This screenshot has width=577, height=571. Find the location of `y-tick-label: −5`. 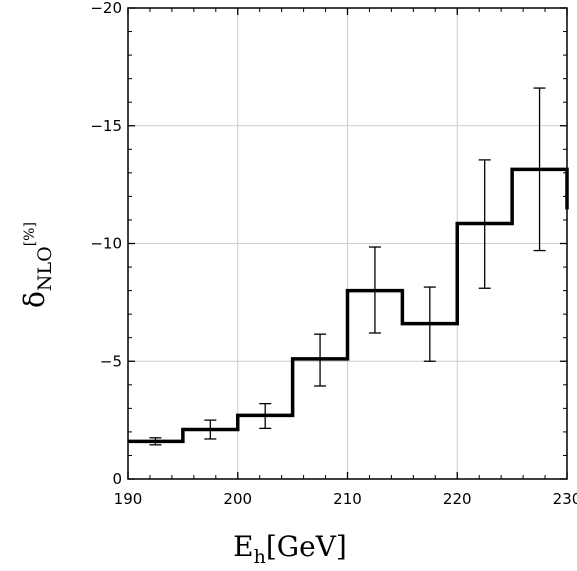

y-tick-label: −5 is located at coordinates (111, 361).